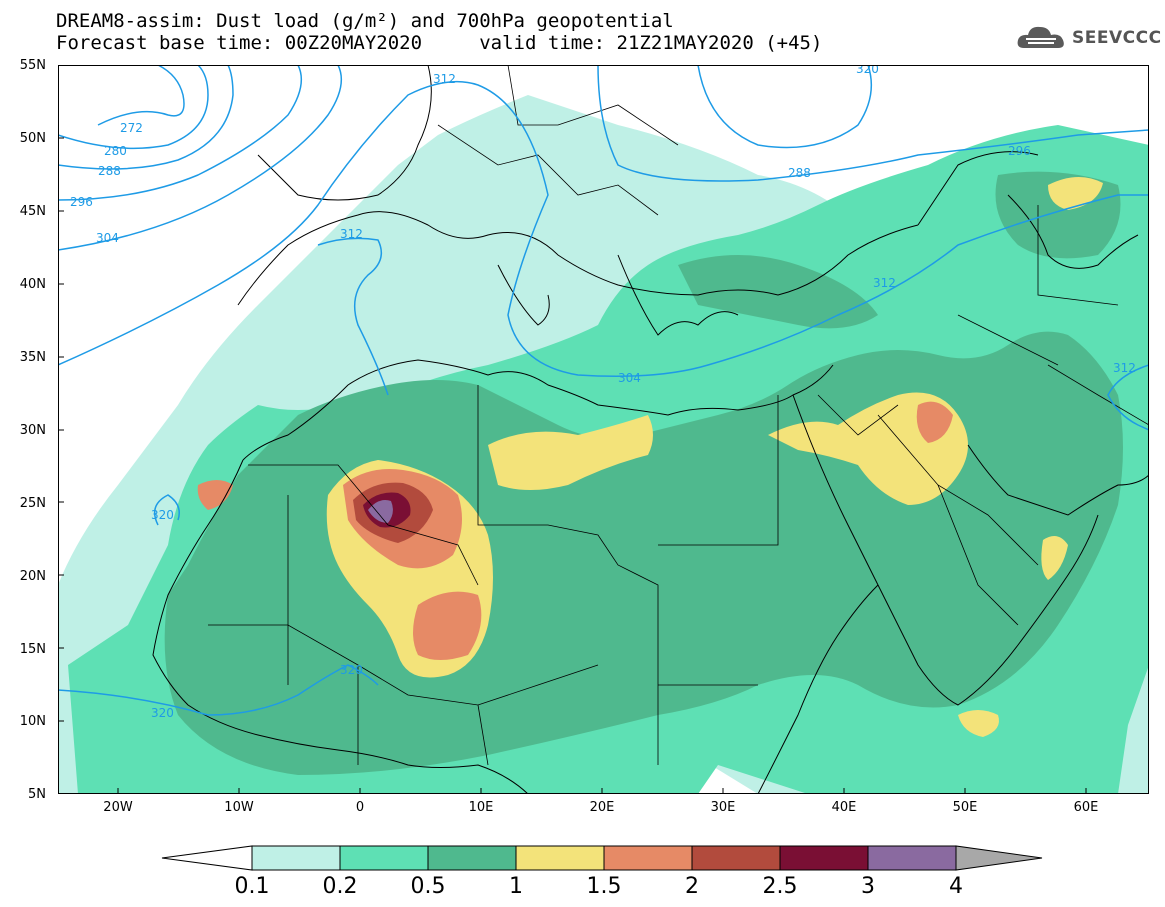  What do you see at coordinates (32, 576) in the screenshot?
I see `lat-label: 20N` at bounding box center [32, 576].